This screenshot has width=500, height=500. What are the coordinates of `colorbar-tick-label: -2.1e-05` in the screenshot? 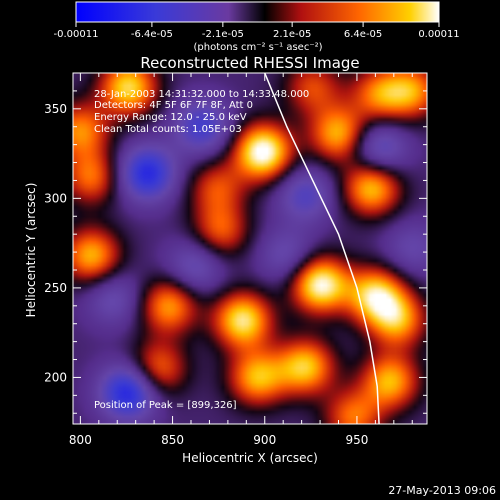 It's located at (223, 34).